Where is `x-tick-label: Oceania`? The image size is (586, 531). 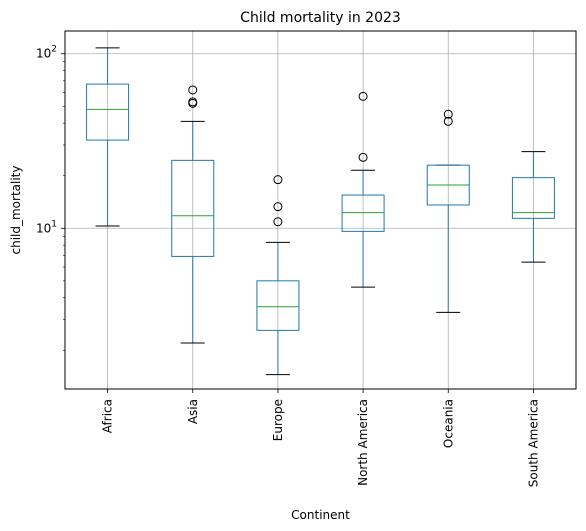
x-tick-label: Oceania is located at coordinates (448, 423).